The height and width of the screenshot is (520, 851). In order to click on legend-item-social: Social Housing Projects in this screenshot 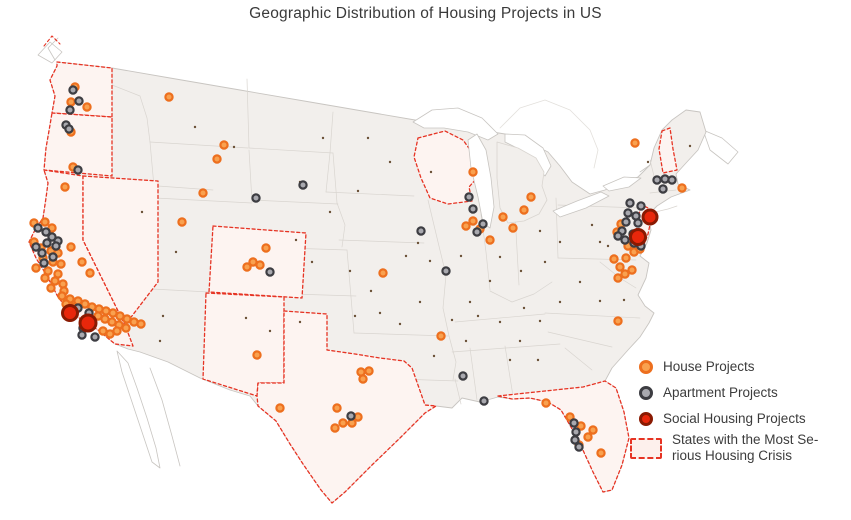, I will do `click(737, 419)`.